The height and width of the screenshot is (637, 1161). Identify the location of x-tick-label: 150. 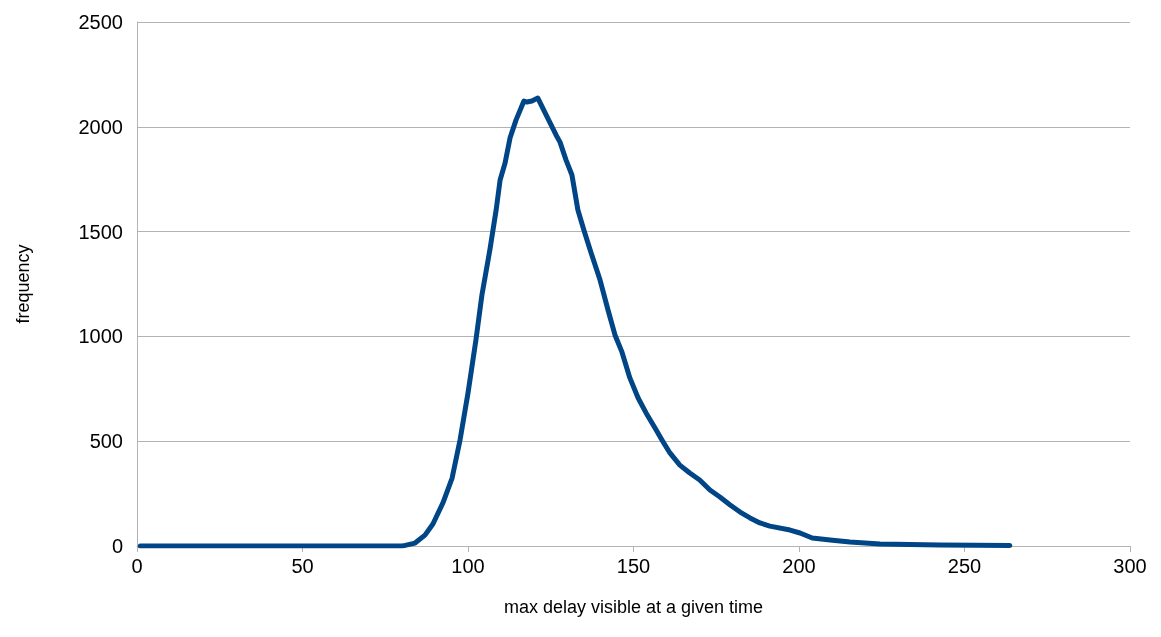
(633, 566).